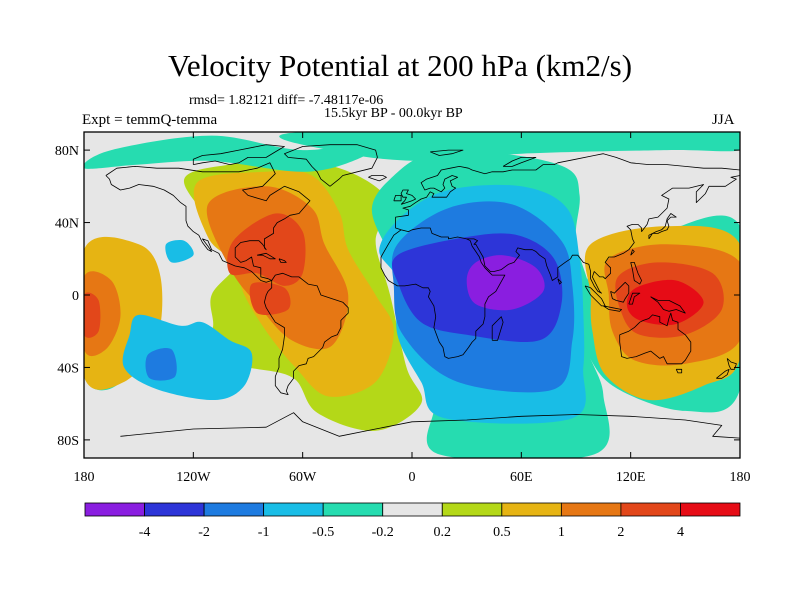  Describe the element at coordinates (383, 532) in the screenshot. I see `colorbar-label: -0.2` at that location.